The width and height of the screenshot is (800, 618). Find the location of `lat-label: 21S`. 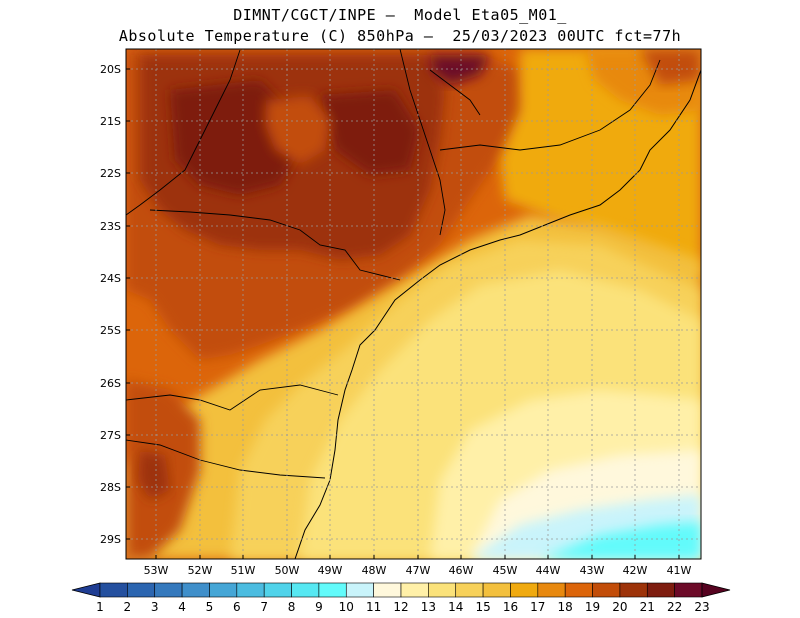

lat-label: 21S is located at coordinates (110, 121).